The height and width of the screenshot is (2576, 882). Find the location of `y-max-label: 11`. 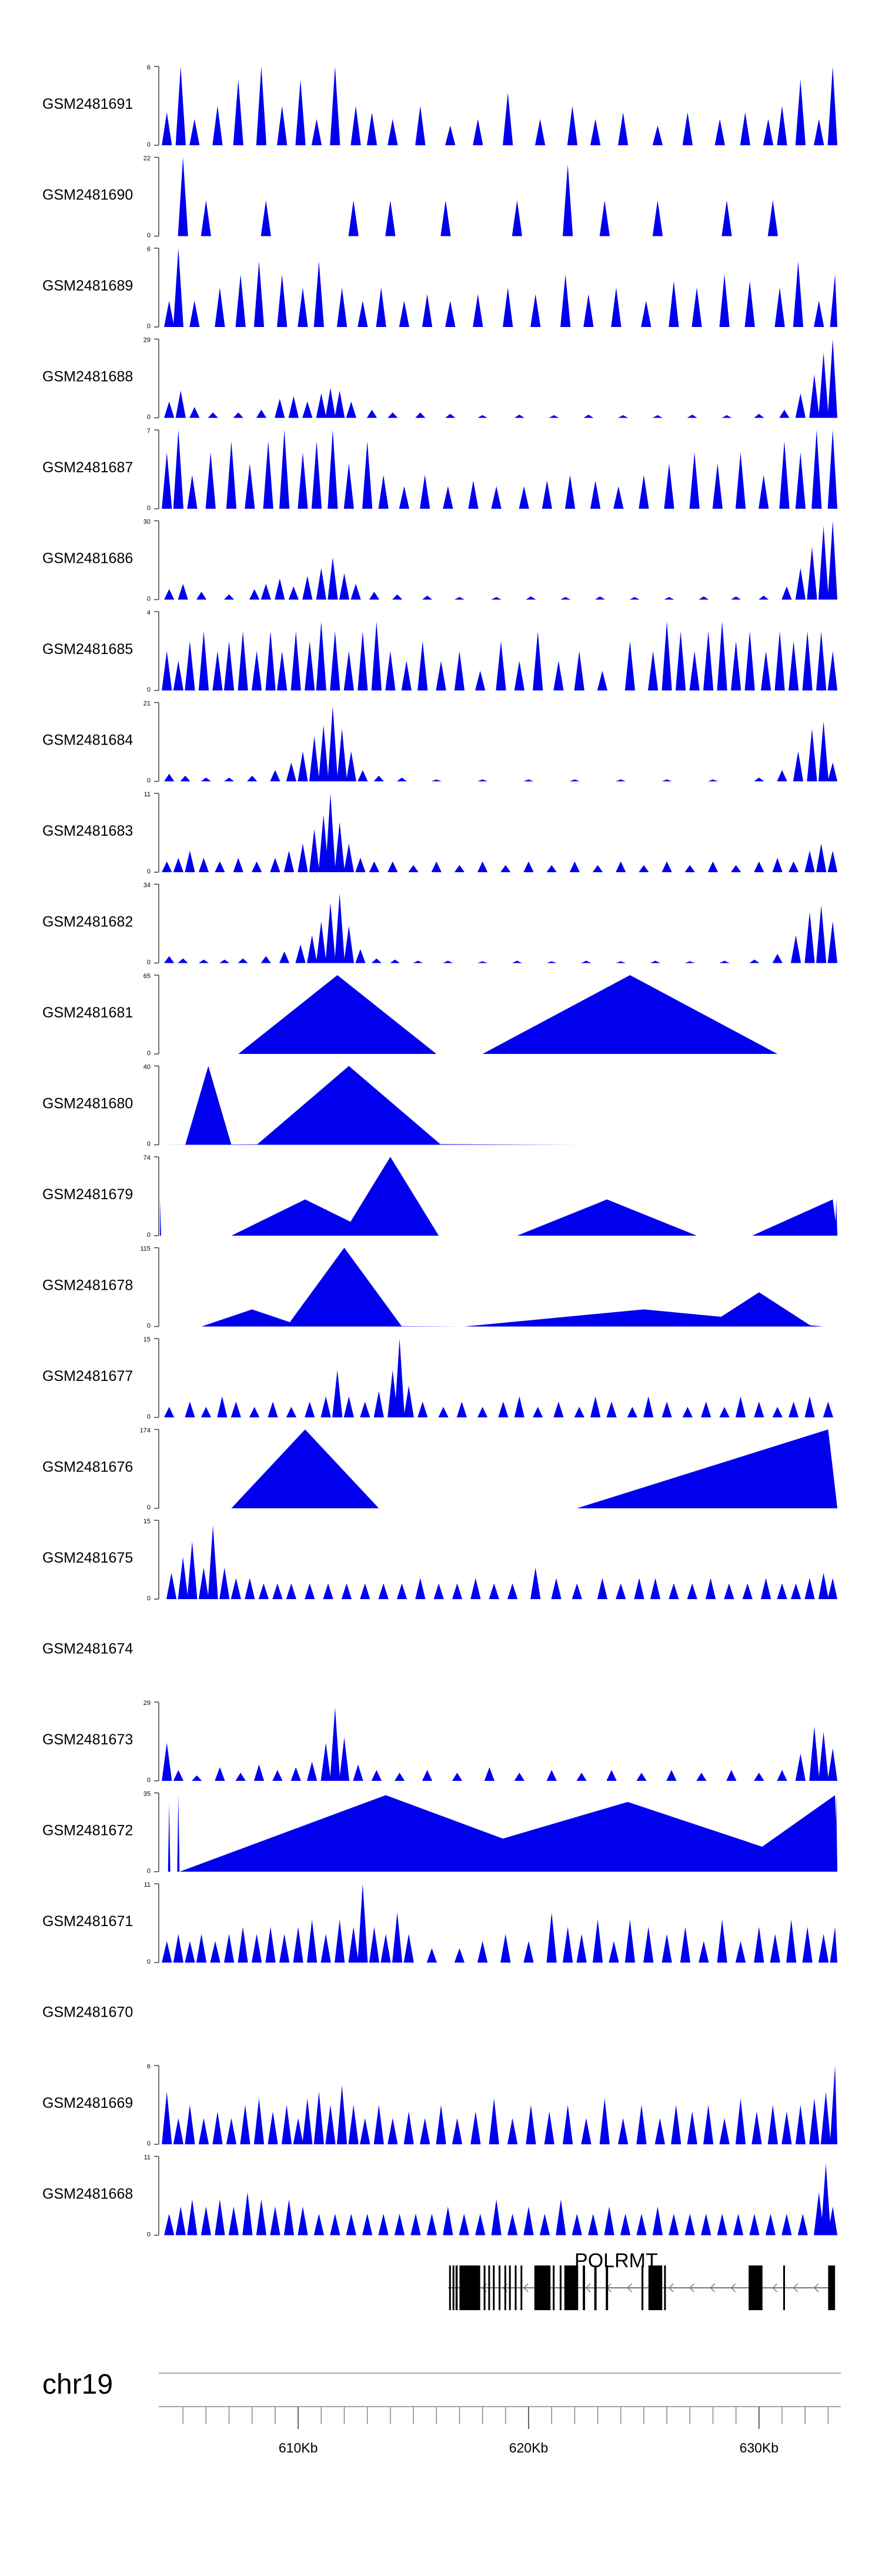

y-max-label: 11 is located at coordinates (147, 2157).